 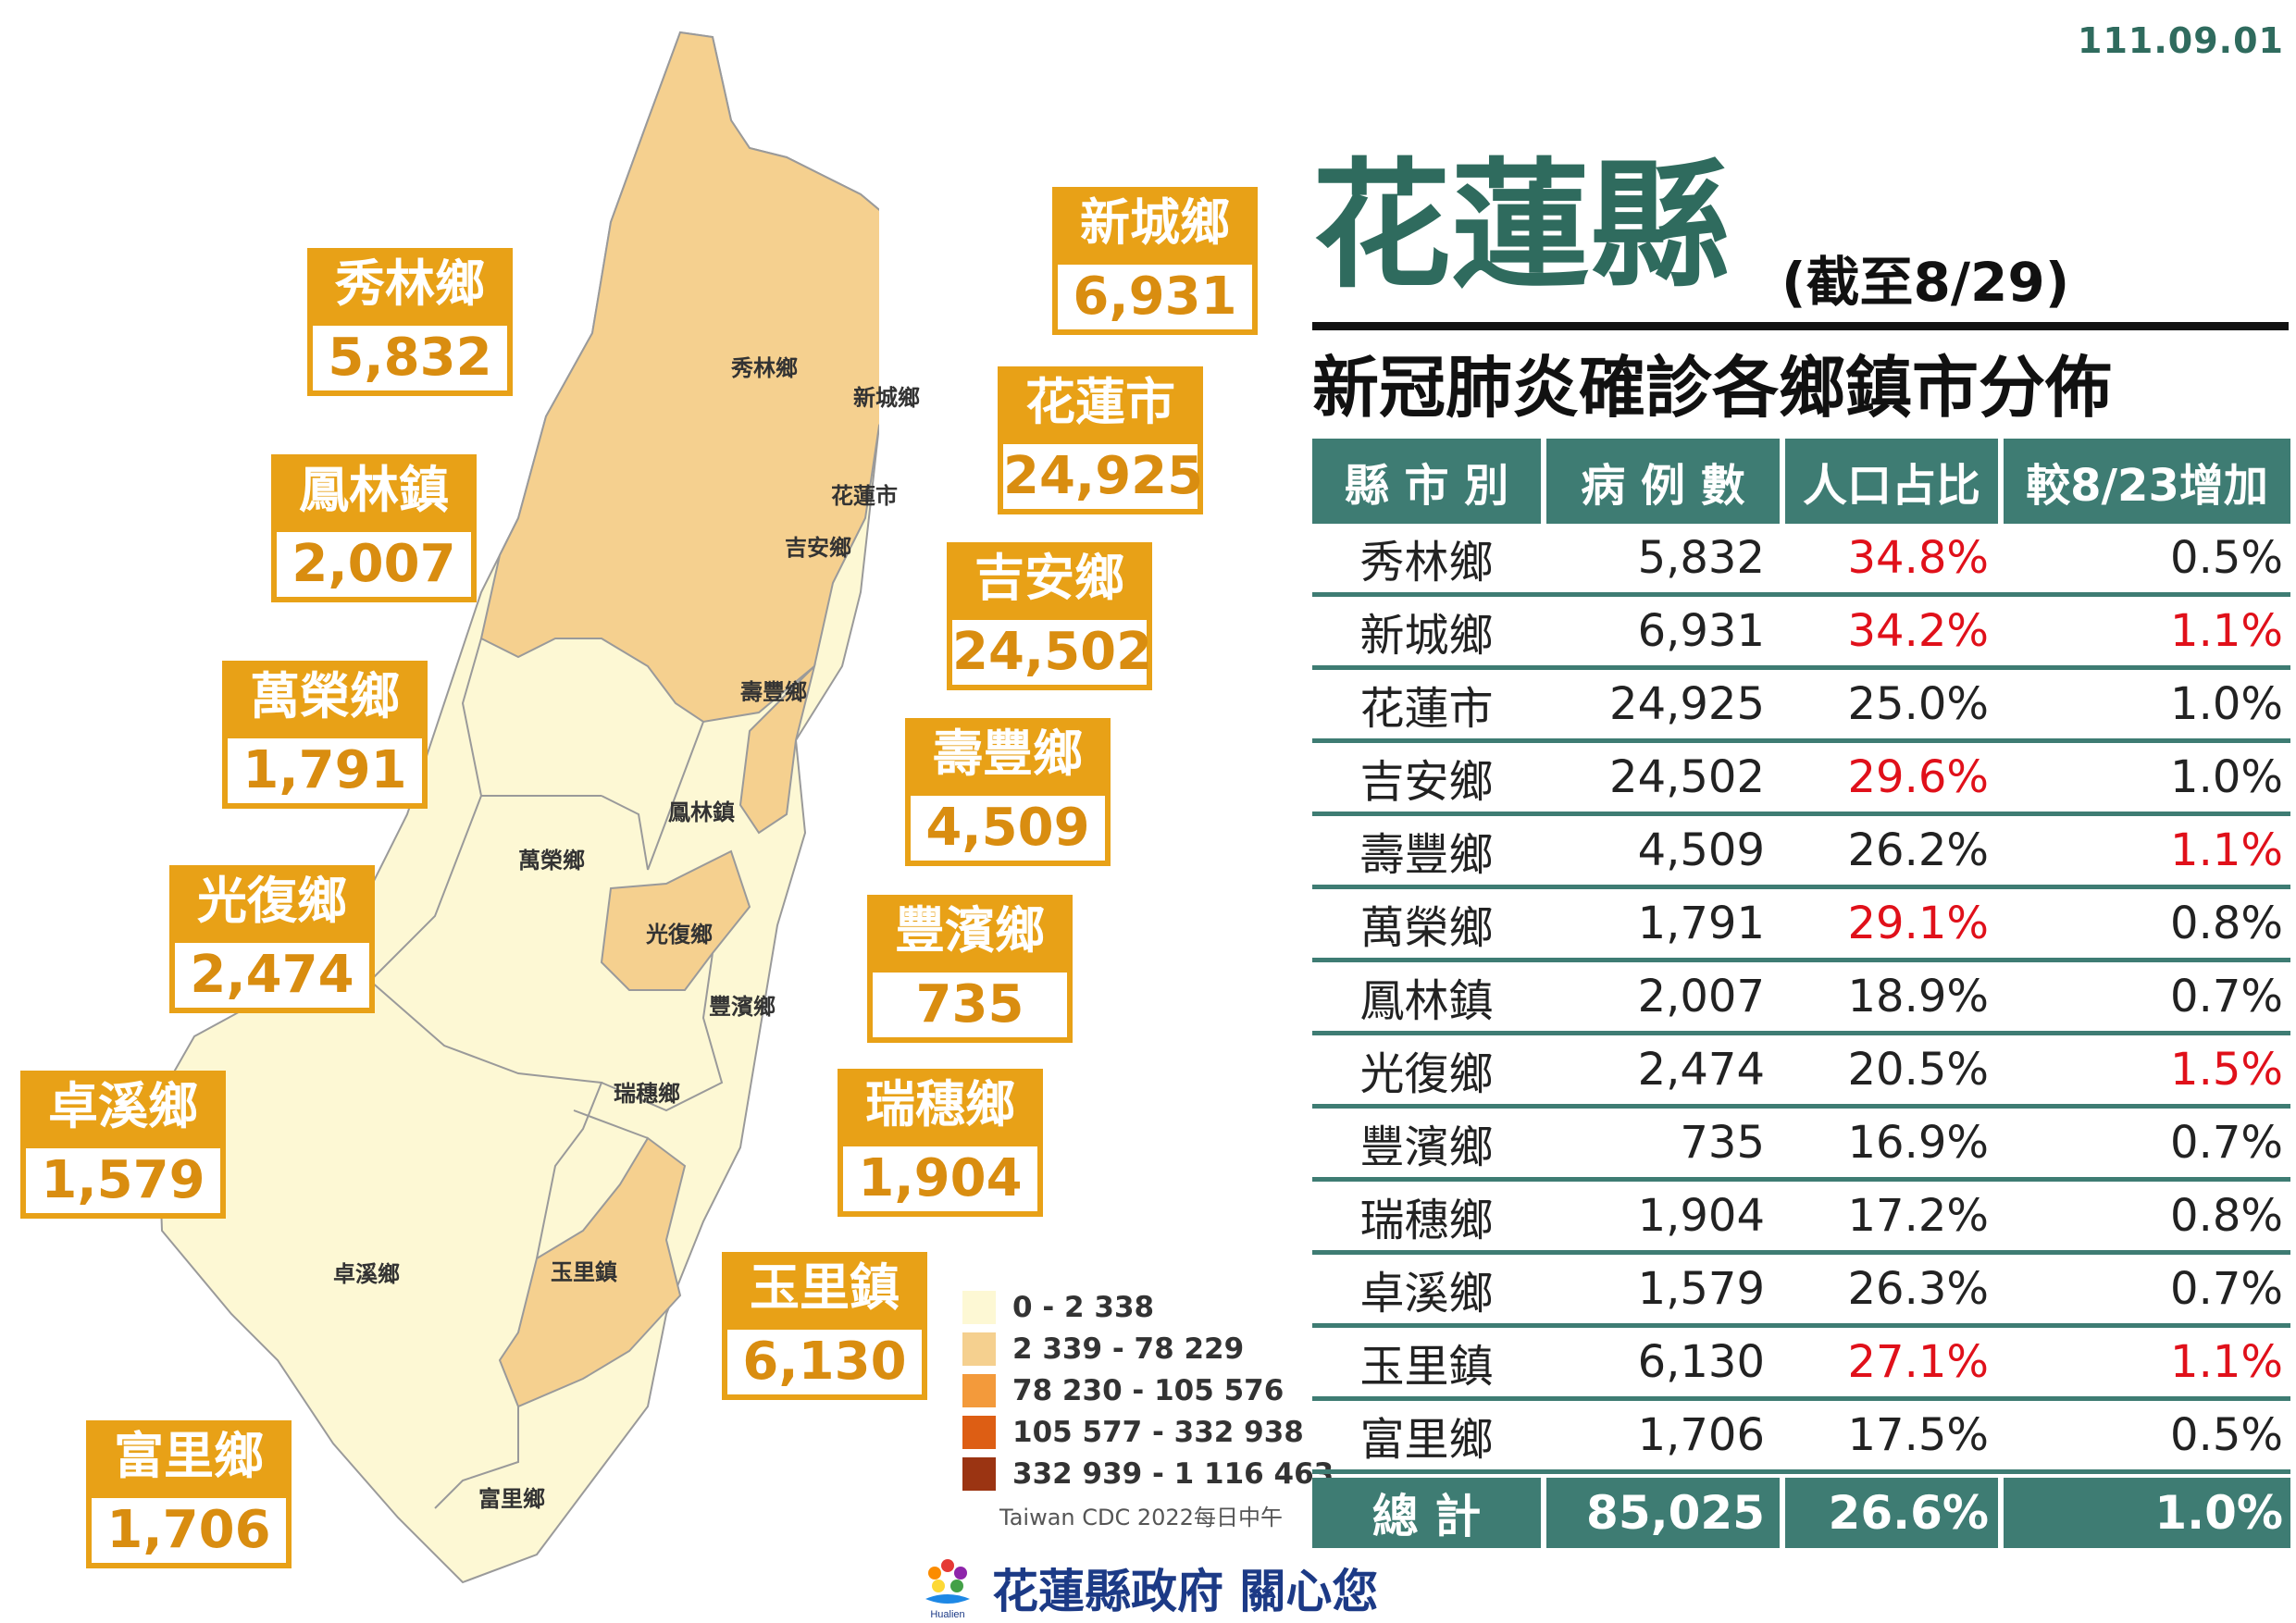 I want to click on legend-label: 332 939 - 1 116 463, so click(x=1173, y=1473).